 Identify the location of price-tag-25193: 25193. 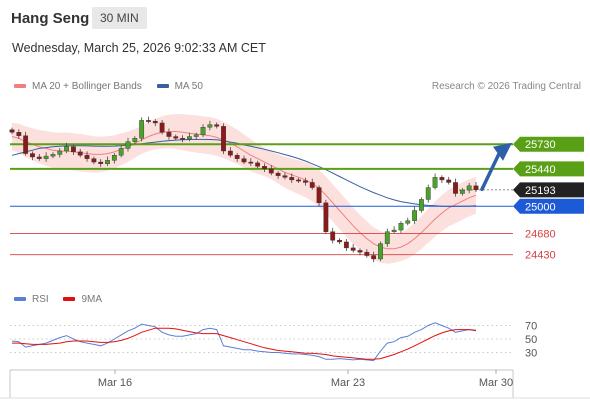
(548, 190).